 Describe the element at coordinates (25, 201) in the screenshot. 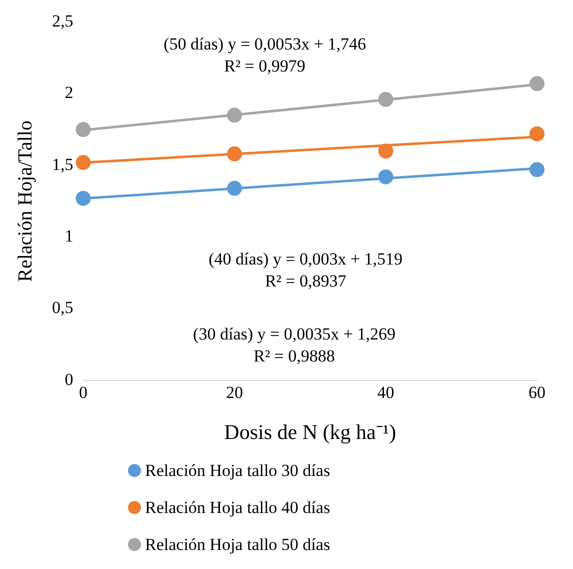

I see `y-axis-title: Relación Hoja/Tallo` at that location.